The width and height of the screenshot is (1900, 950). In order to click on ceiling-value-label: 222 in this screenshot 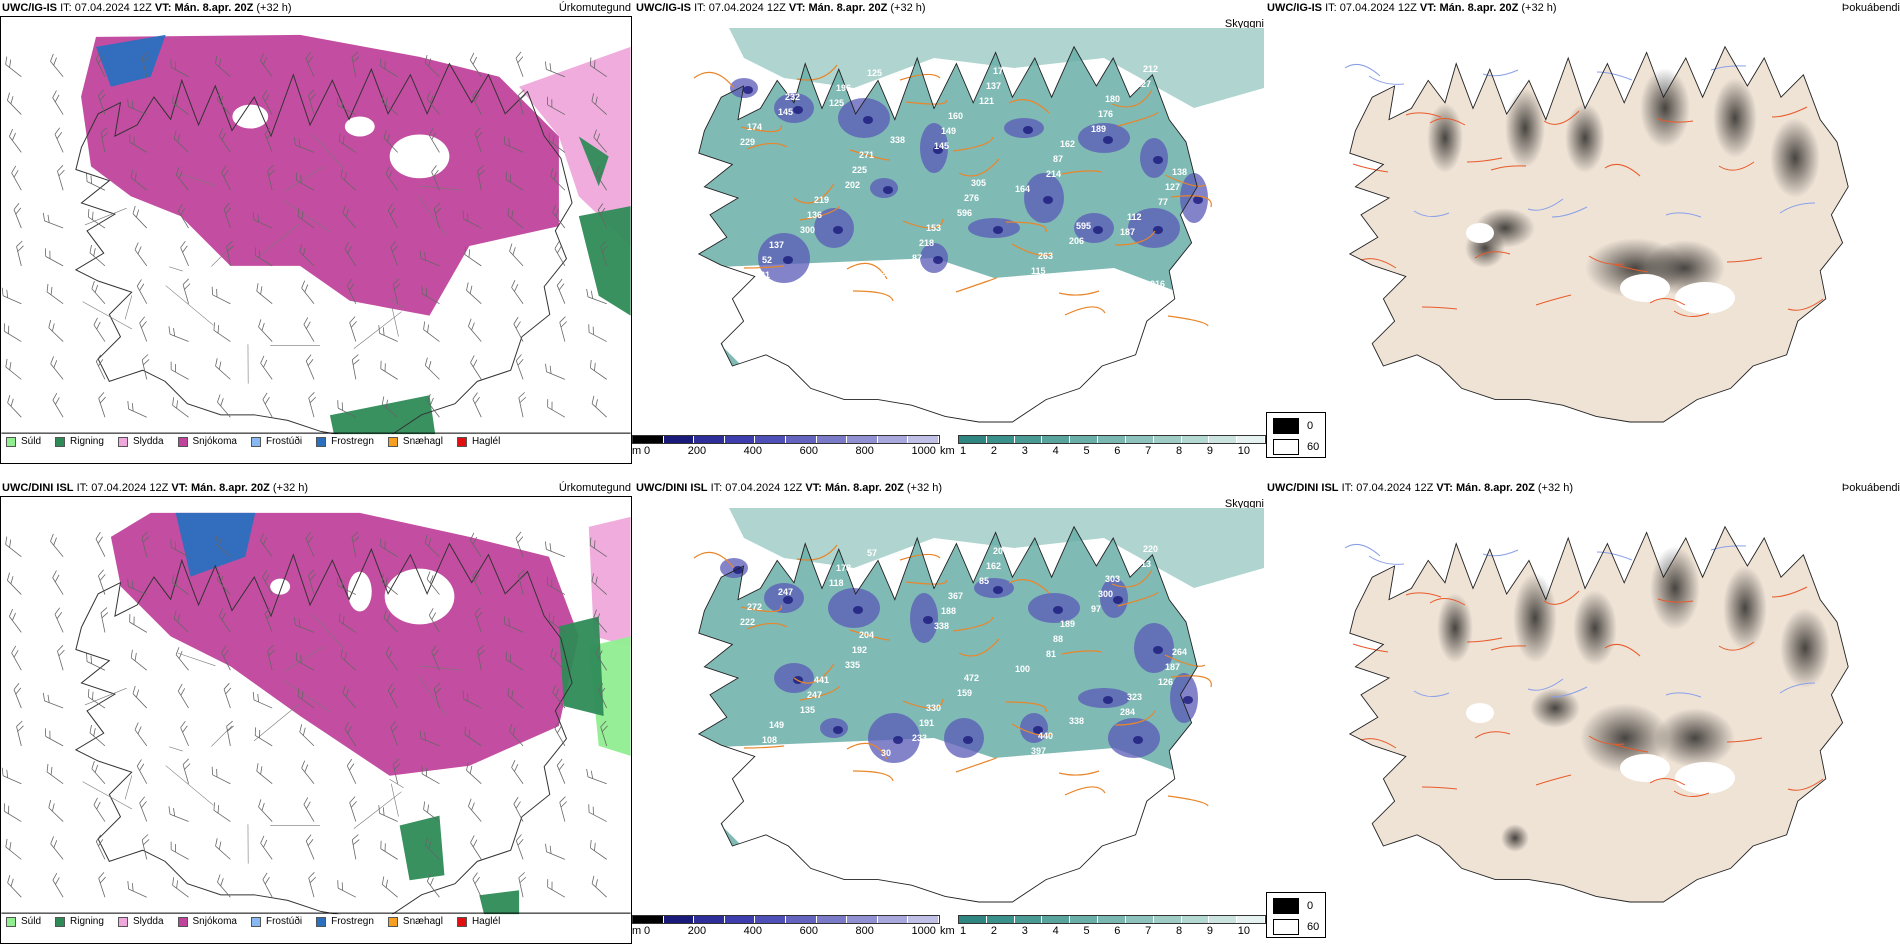, I will do `click(747, 622)`.